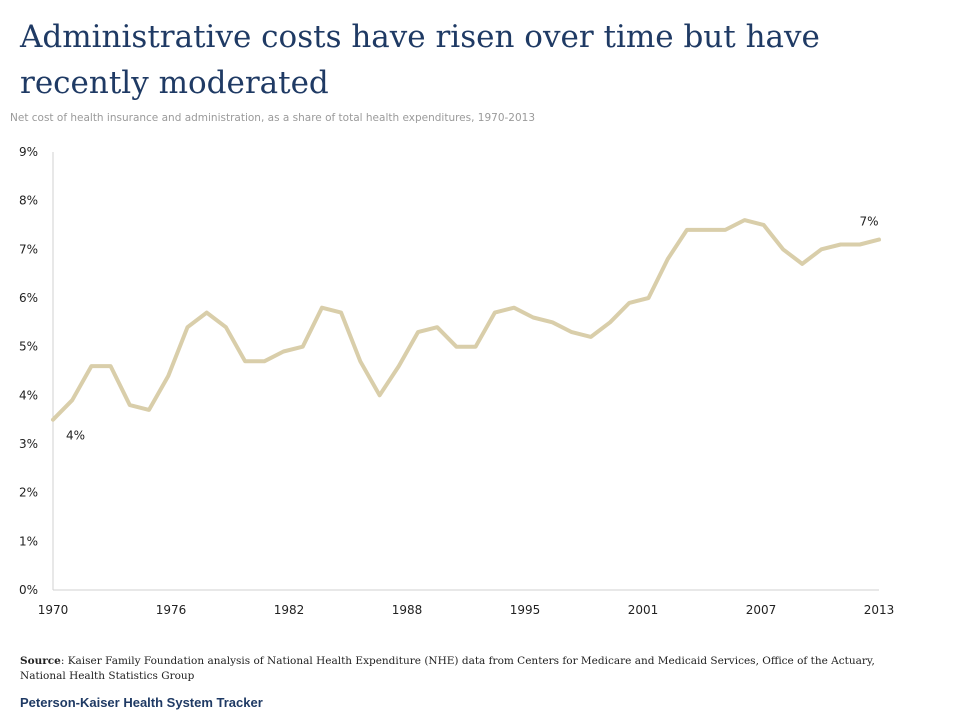 Image resolution: width=960 pixels, height=720 pixels. I want to click on footer-brand: Peterson-Kaiser Health System Tracker, so click(141, 702).